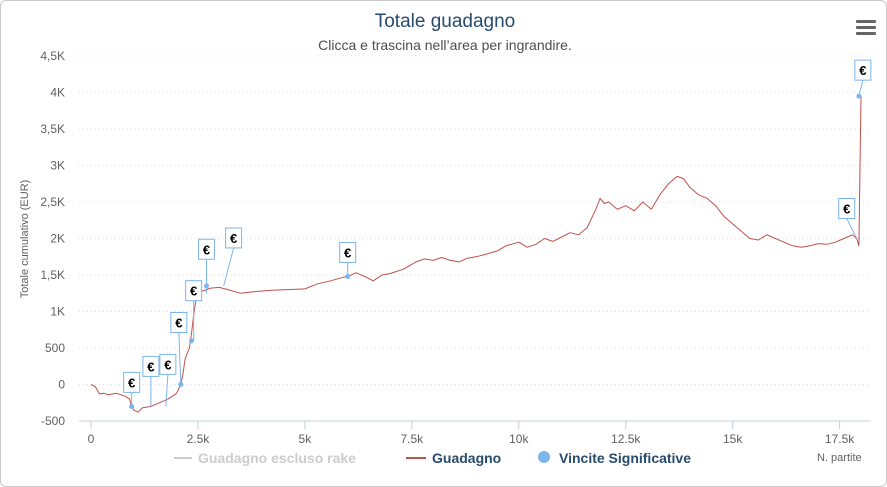  I want to click on y-tick-label: 2,5K, so click(52, 202).